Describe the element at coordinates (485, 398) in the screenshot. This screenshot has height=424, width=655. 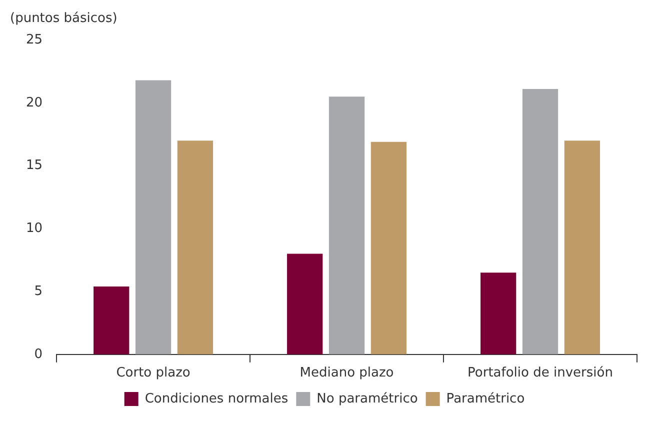
I see `legend-label: Paramétrico` at that location.